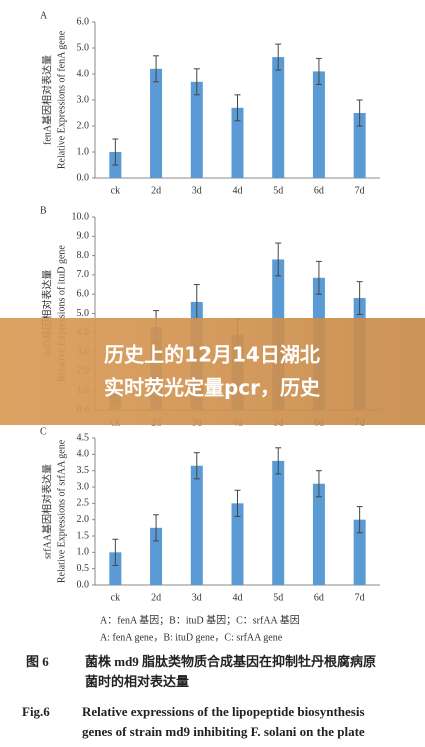 The height and width of the screenshot is (747, 425). Describe the element at coordinates (61, 313) in the screenshot. I see `y-axis-label: Relative Expressions of ituD gene` at that location.